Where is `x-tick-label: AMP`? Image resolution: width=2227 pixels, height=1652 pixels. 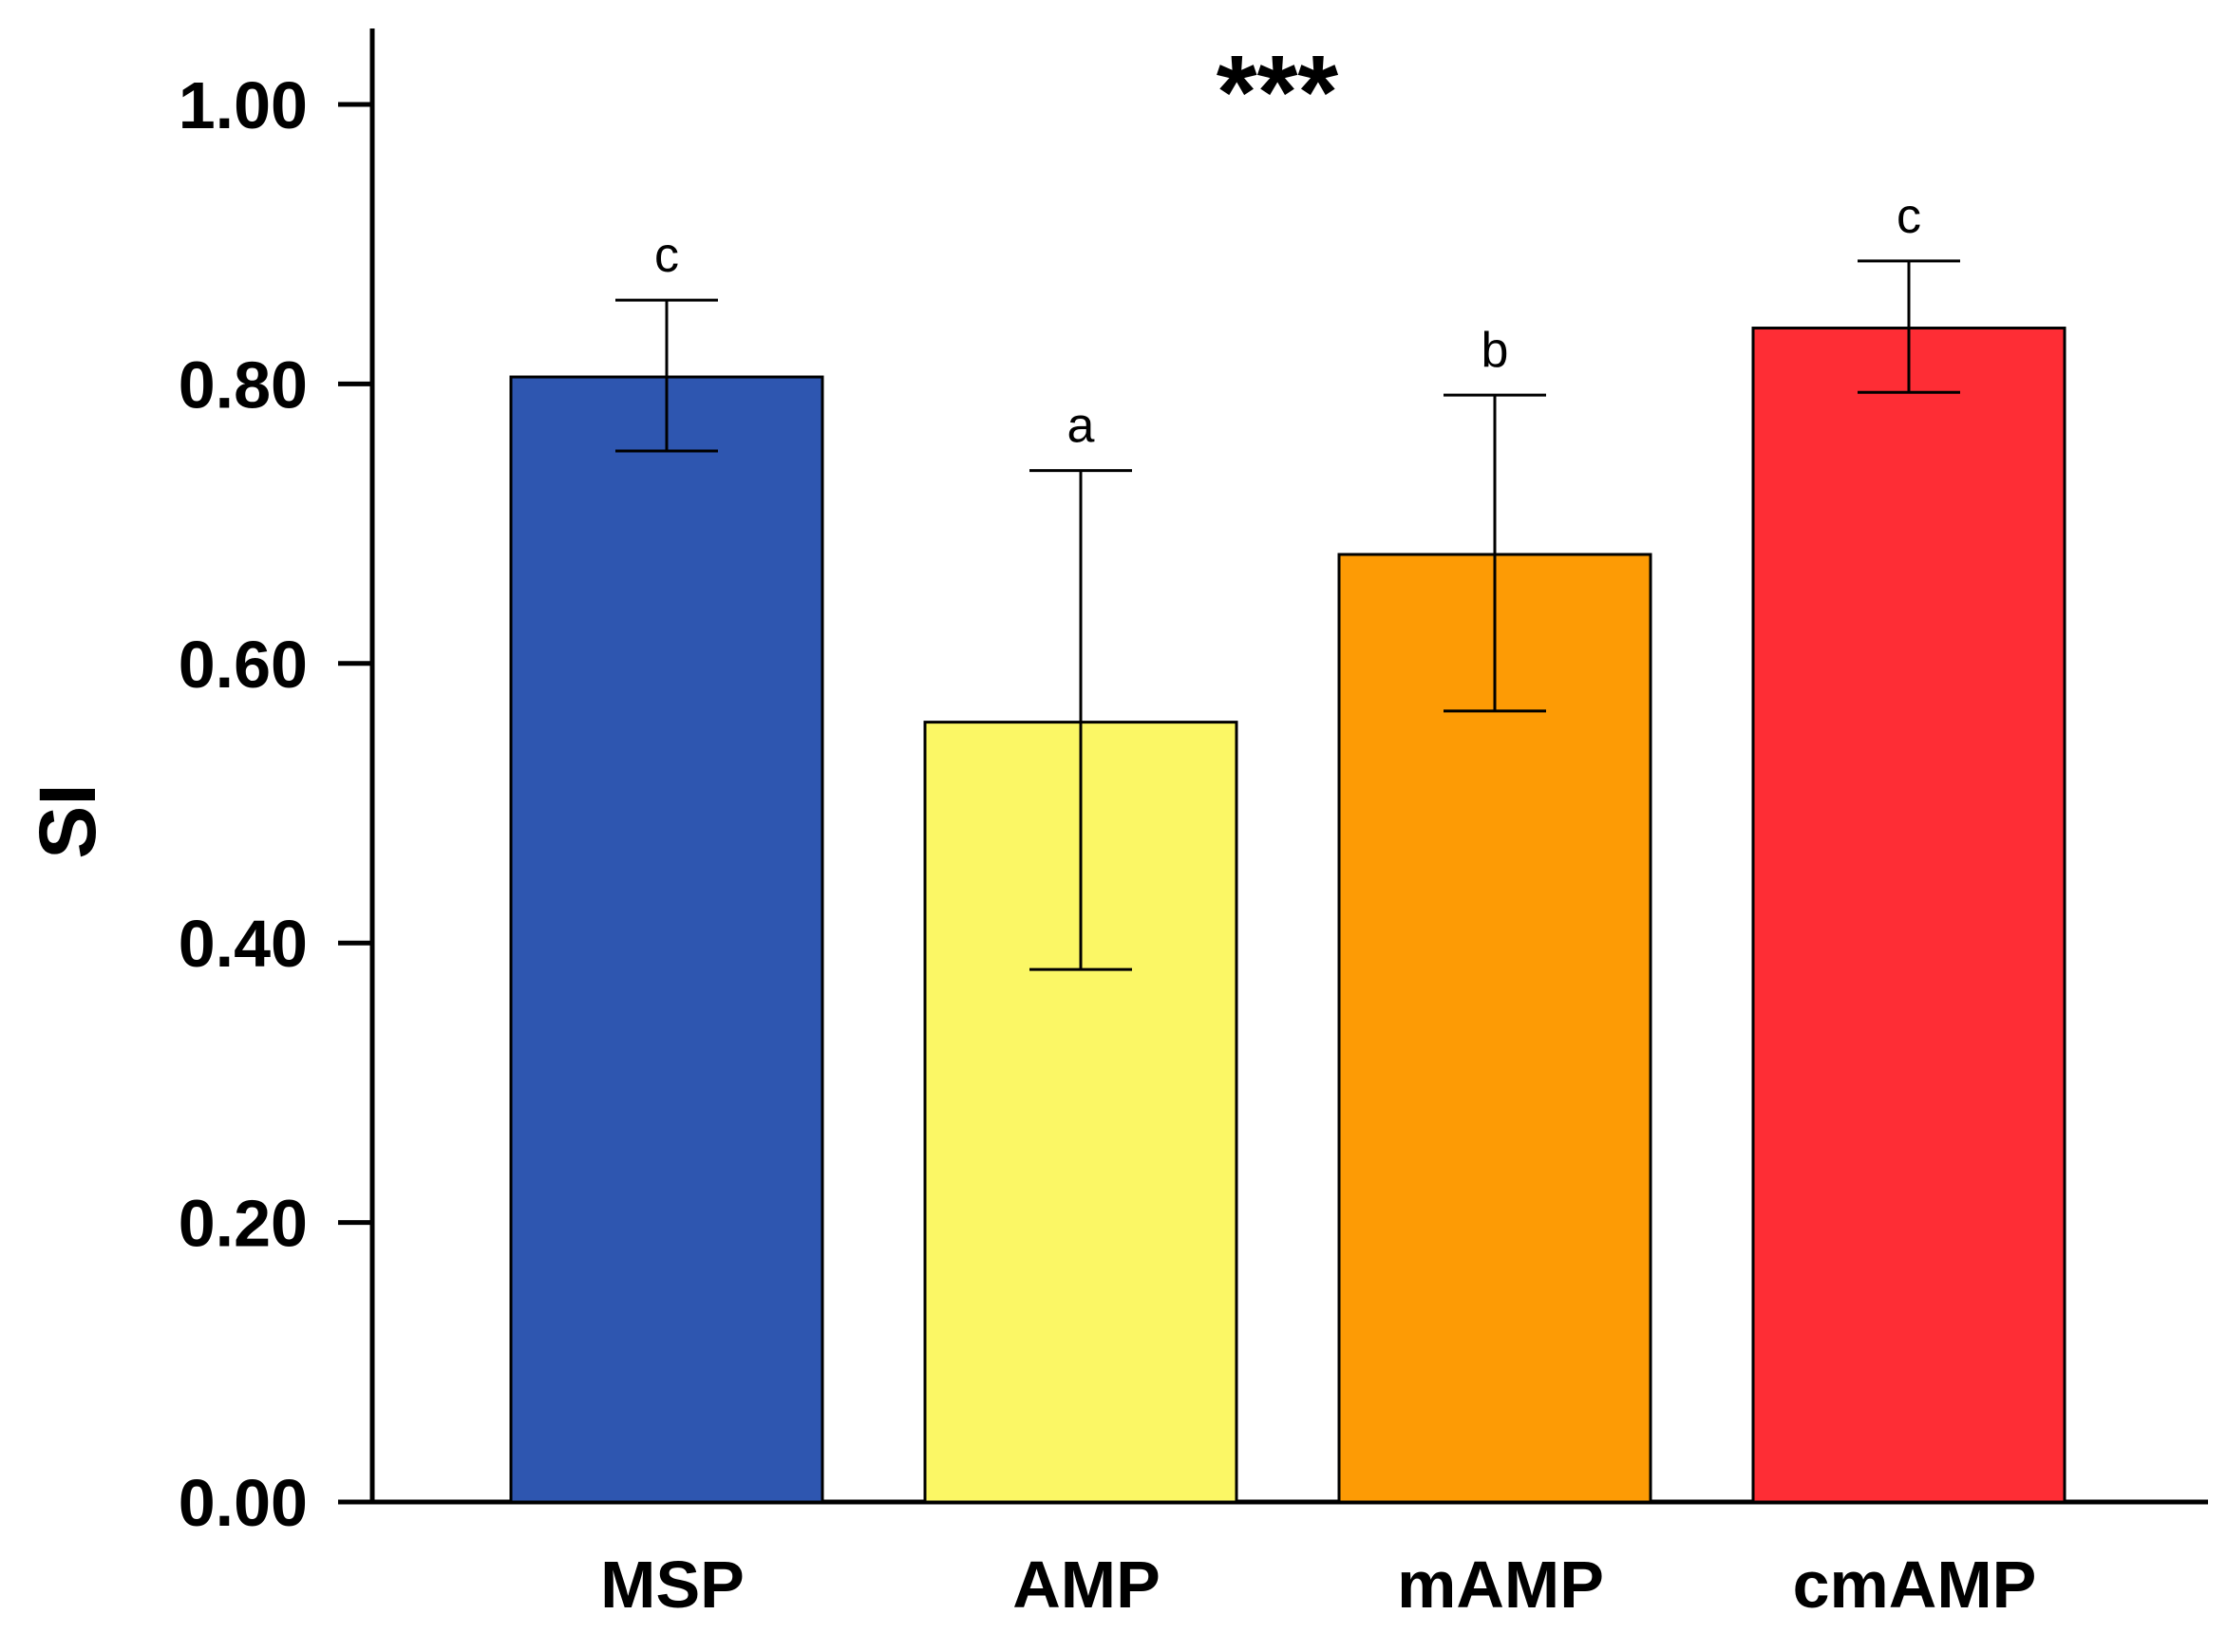 x-tick-label: AMP is located at coordinates (1087, 1585).